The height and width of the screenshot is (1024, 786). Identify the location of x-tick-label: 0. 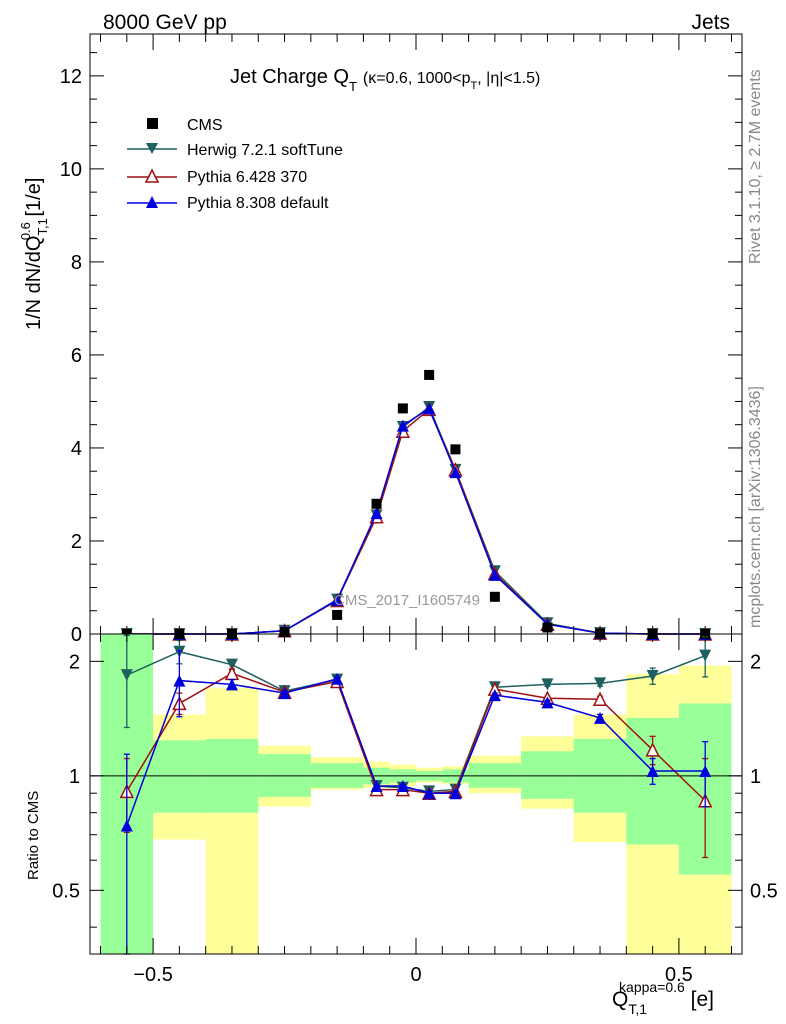
(415, 975).